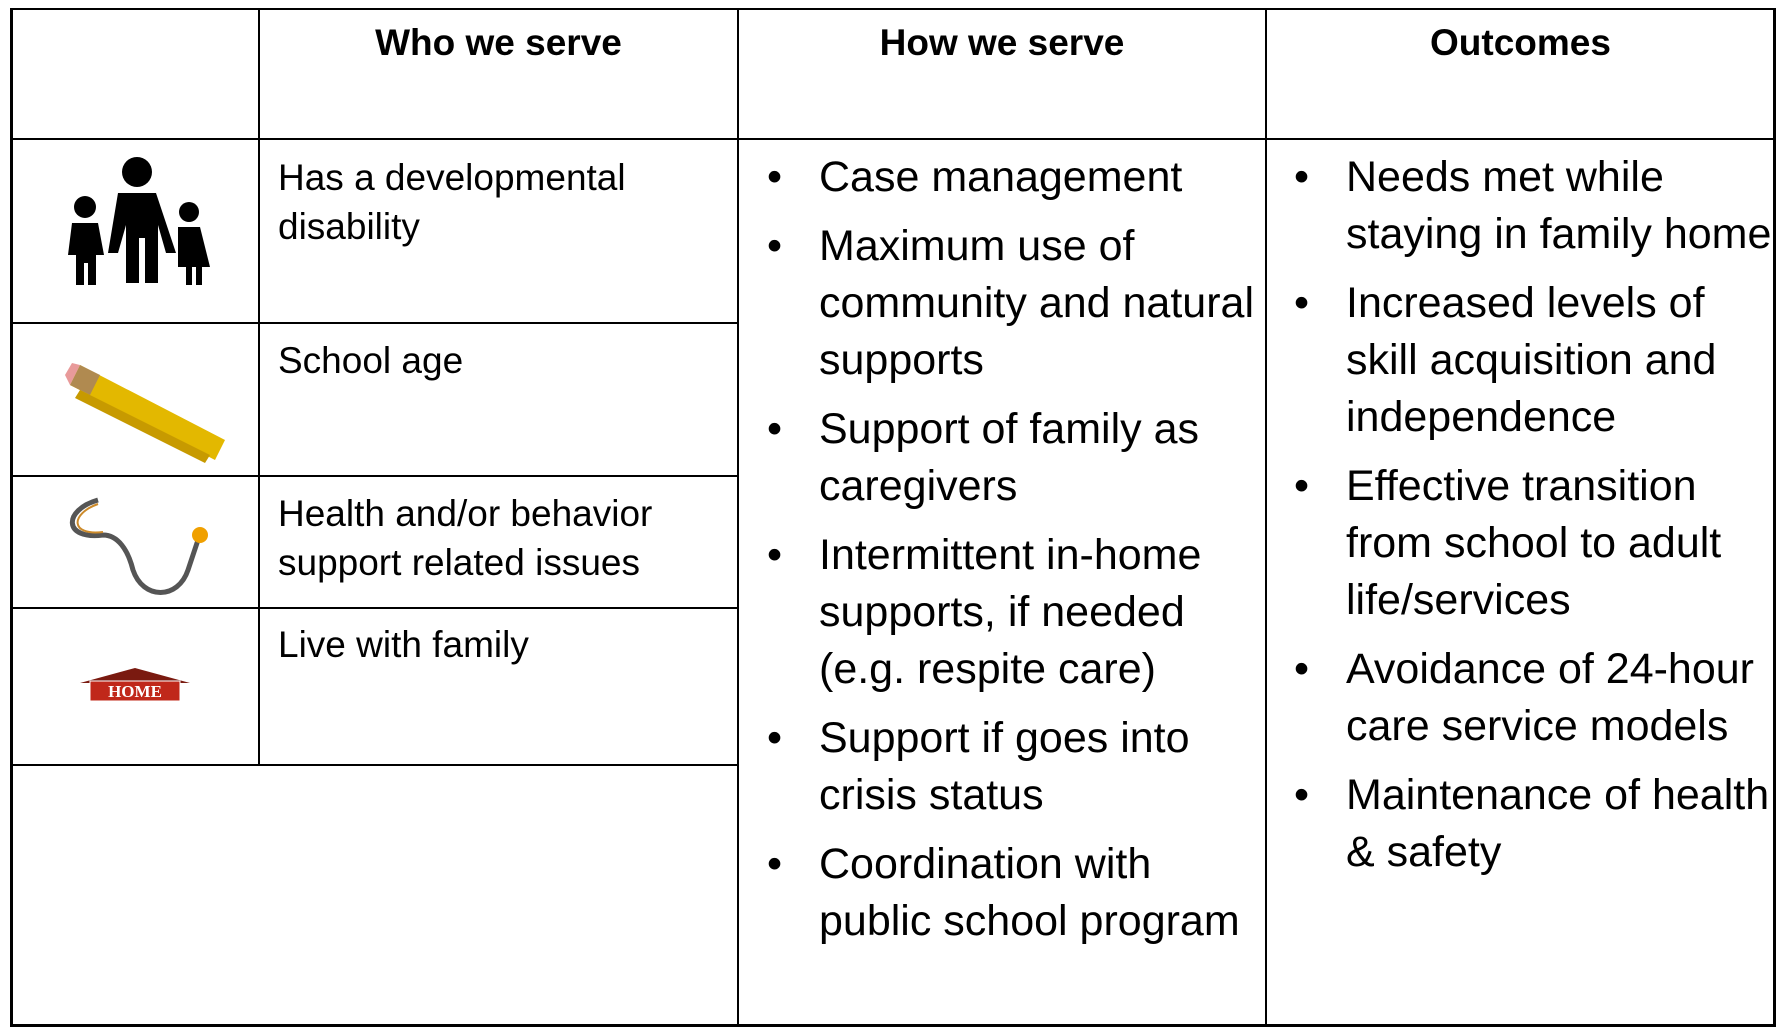 This screenshot has width=1781, height=1027. What do you see at coordinates (1000, 893) in the screenshot?
I see `bullet-item: Coordination with public school program` at bounding box center [1000, 893].